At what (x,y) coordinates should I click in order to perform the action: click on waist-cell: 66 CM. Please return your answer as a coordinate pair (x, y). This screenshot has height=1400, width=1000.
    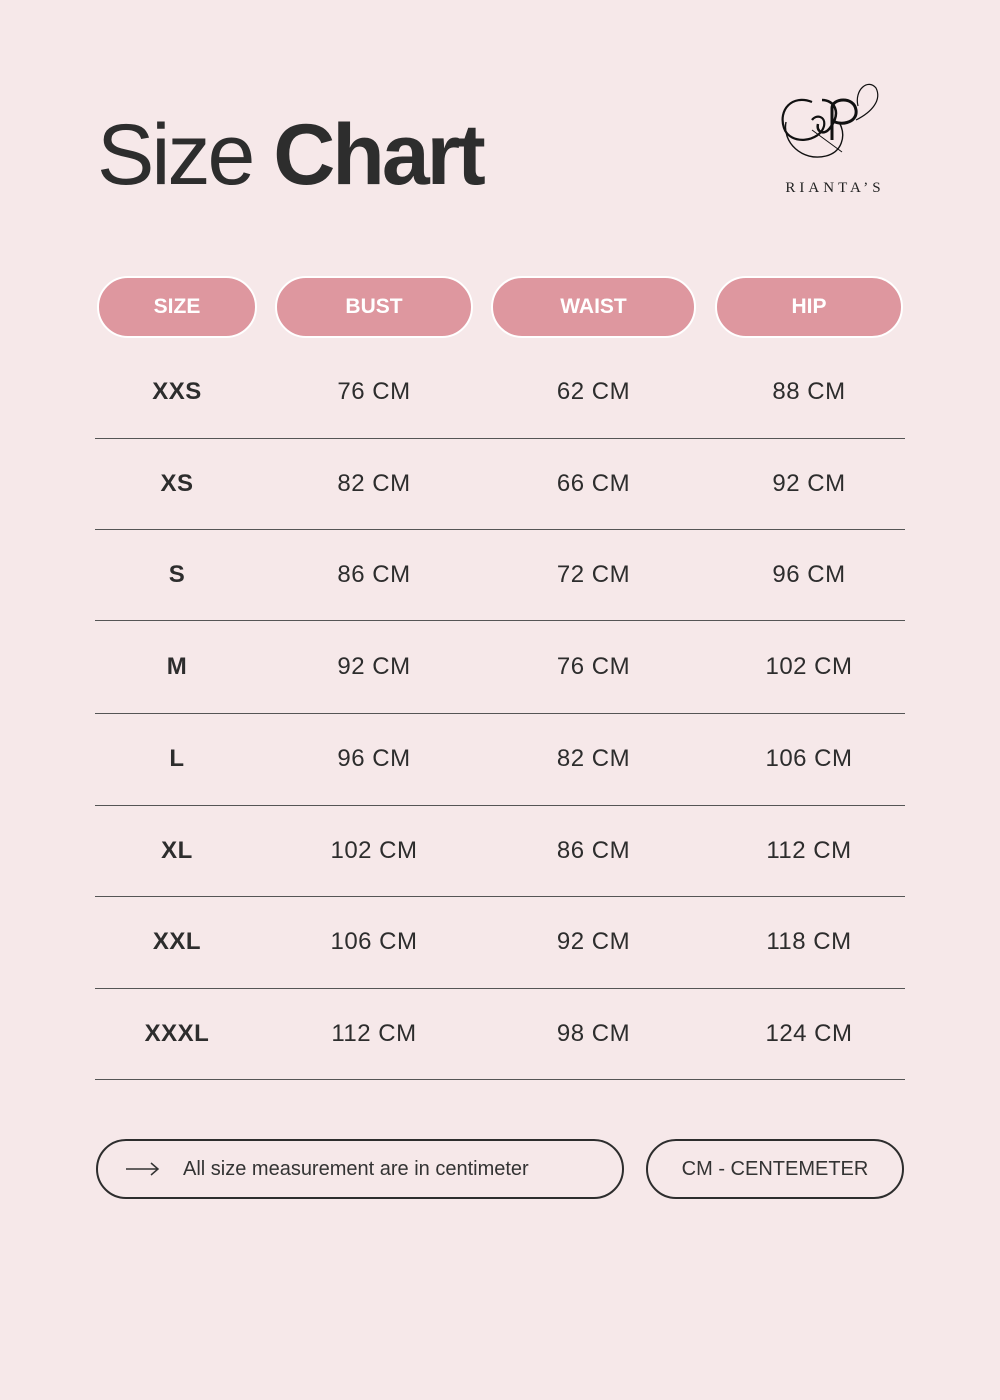
    Looking at the image, I should click on (593, 483).